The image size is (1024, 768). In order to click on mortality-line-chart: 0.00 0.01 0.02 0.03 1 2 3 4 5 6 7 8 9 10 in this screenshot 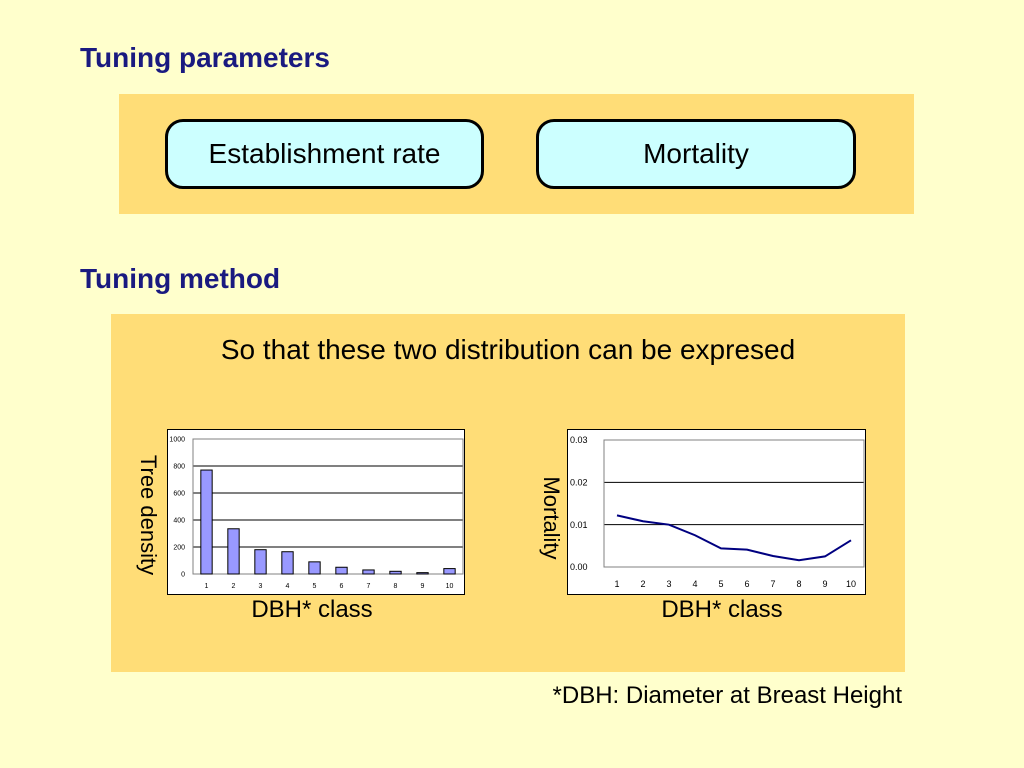, I will do `click(717, 512)`.